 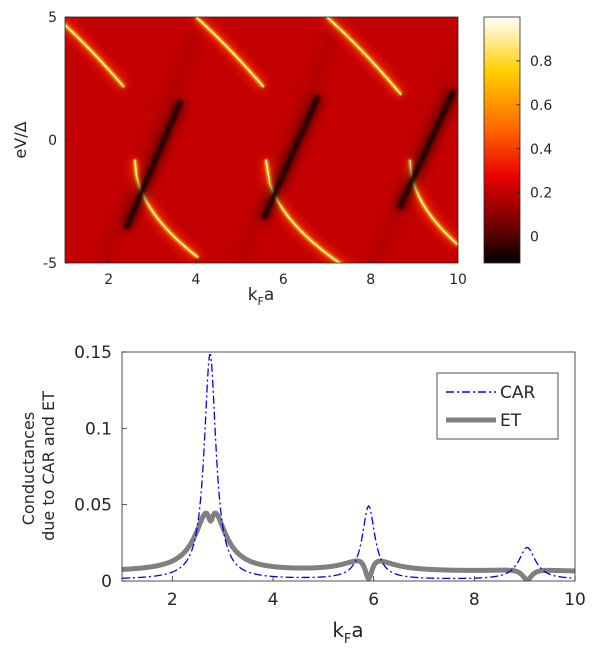 What do you see at coordinates (196, 280) in the screenshot?
I see `heatmap-xtick-label-1: 4` at bounding box center [196, 280].